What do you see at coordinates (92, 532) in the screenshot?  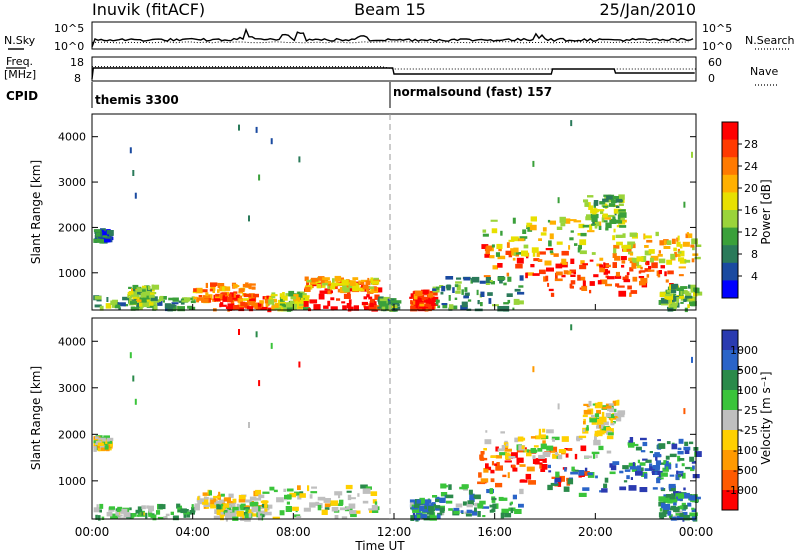 I see `xtick-label-0: 00:00` at bounding box center [92, 532].